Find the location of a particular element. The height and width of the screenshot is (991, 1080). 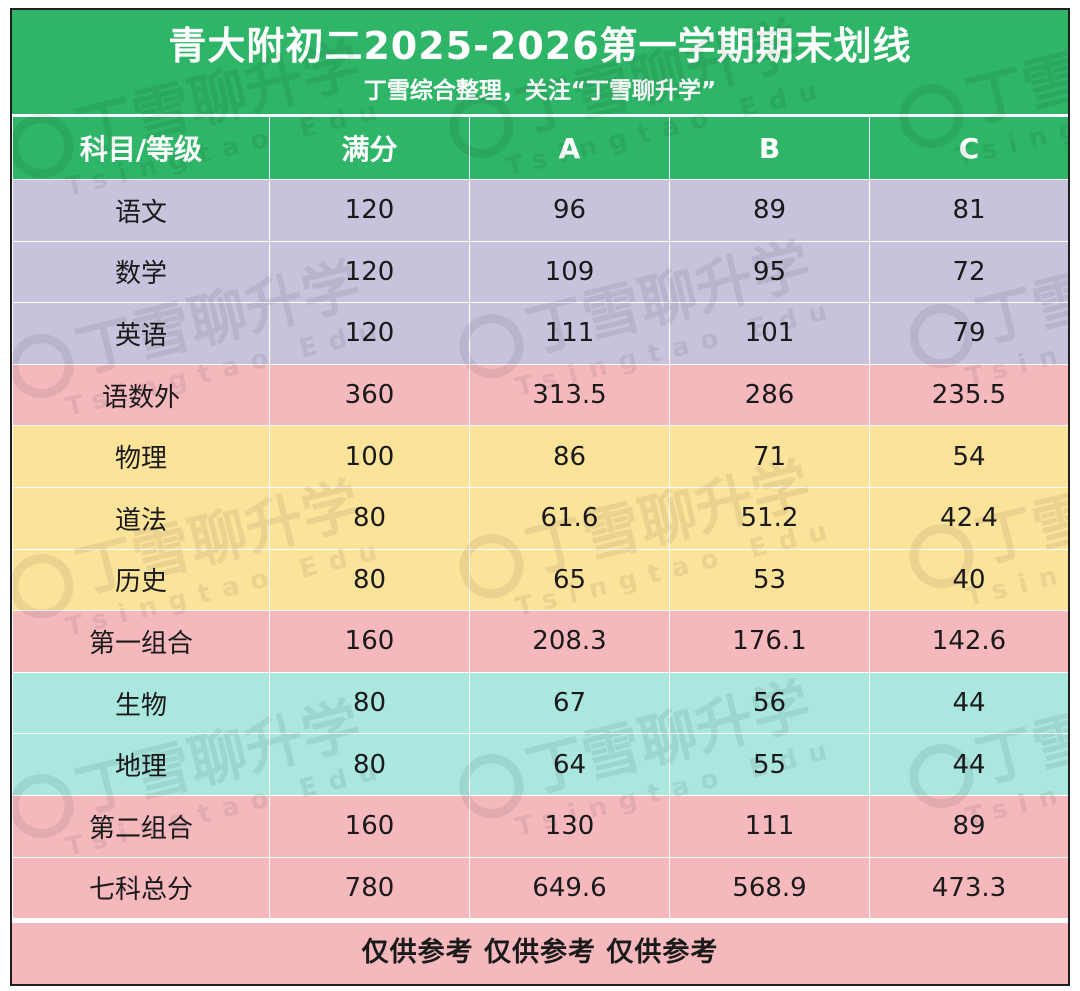

grade-a-cell: 130 is located at coordinates (569, 826).